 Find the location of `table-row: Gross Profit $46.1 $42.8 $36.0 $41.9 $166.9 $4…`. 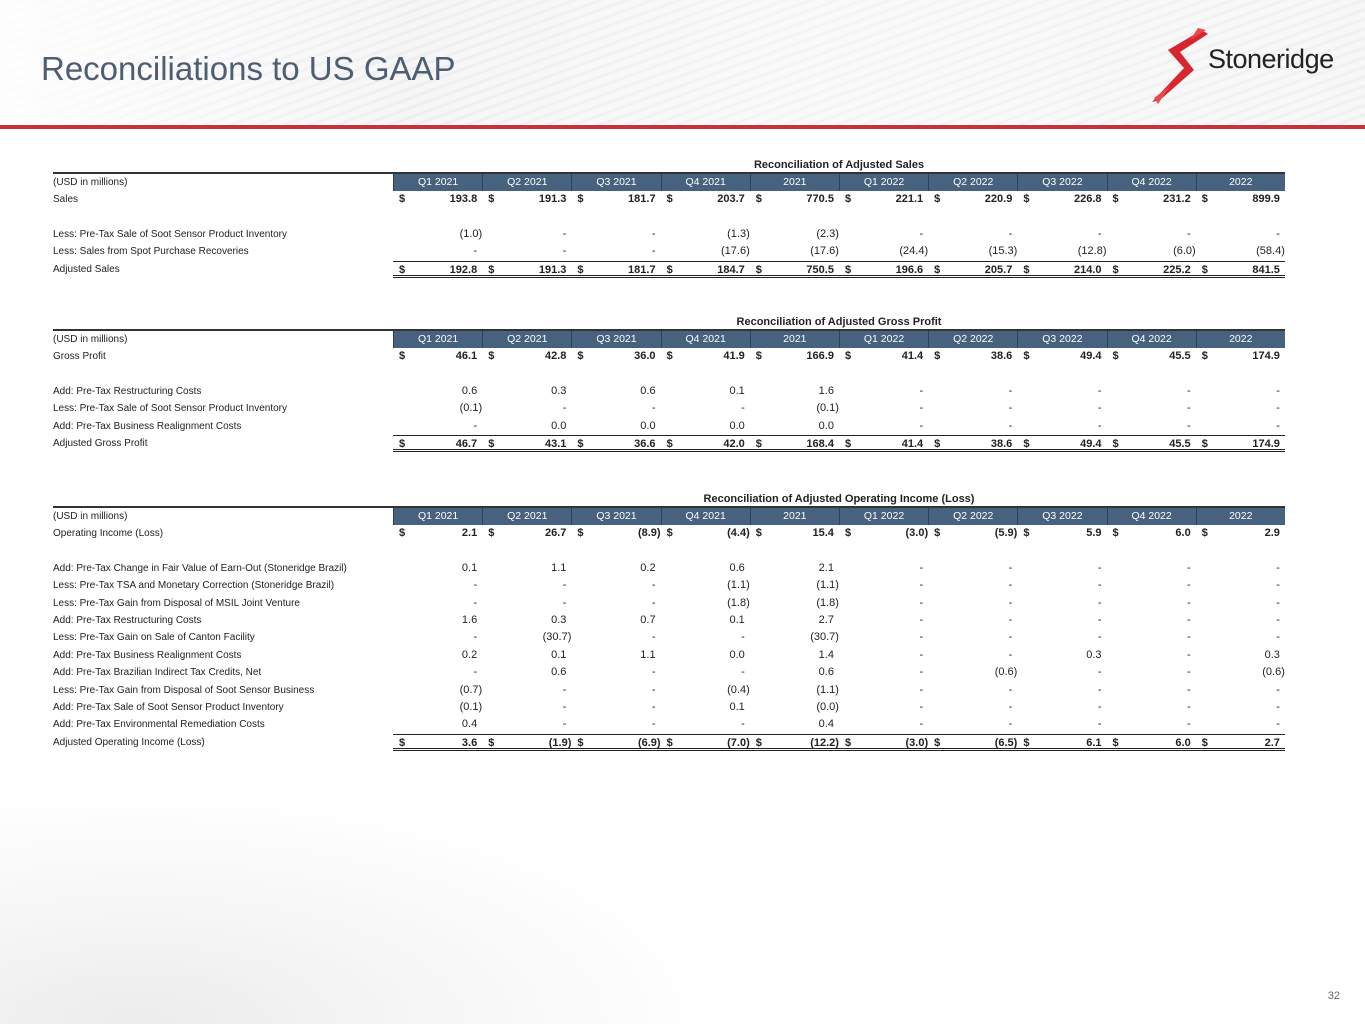

table-row: Gross Profit $46.1 $42.8 $36.0 $41.9 $166.9 $4… is located at coordinates (669, 356).